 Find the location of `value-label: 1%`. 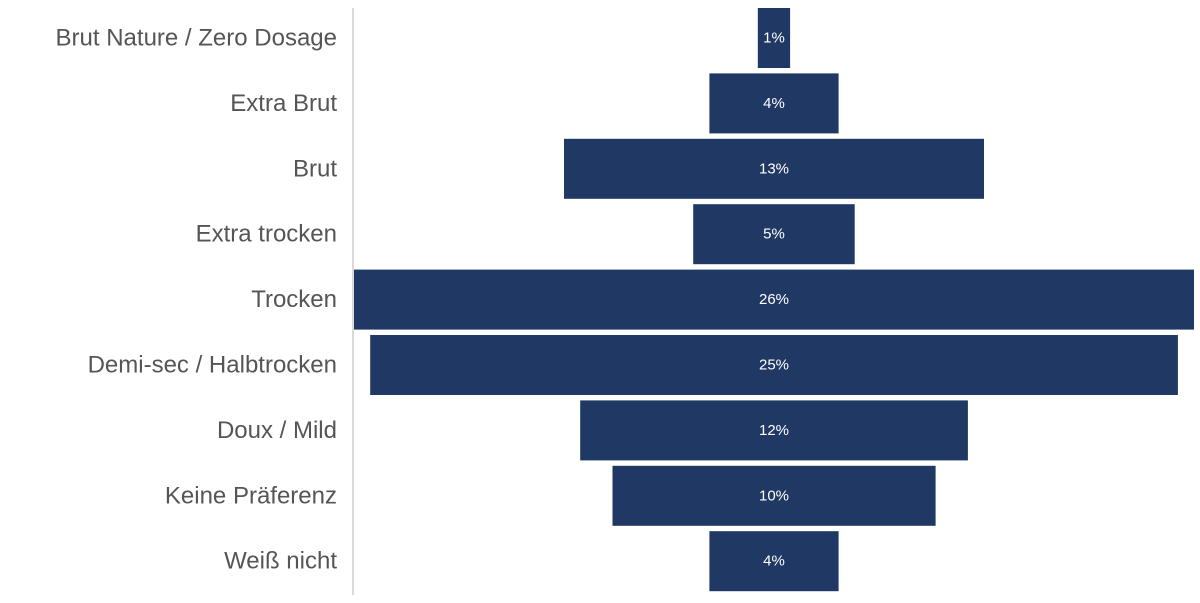

value-label: 1% is located at coordinates (774, 38).